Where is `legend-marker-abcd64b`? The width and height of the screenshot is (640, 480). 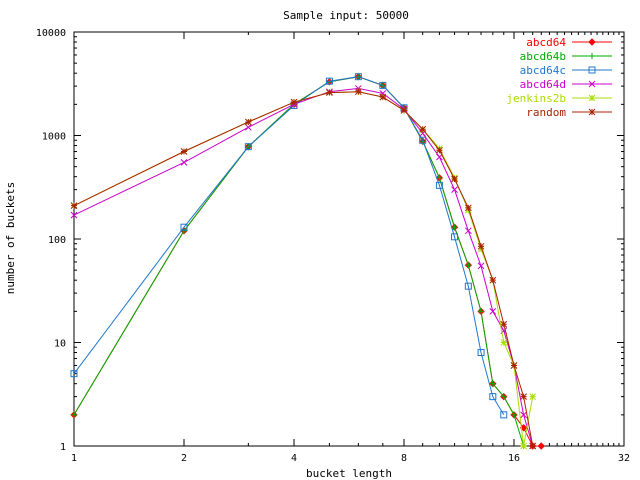
legend-marker-abcd64b is located at coordinates (592, 56).